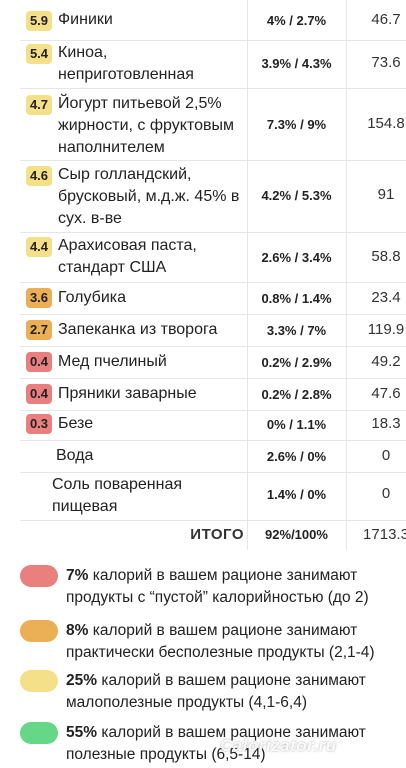 The width and height of the screenshot is (406, 768). Describe the element at coordinates (296, 124) in the screenshot. I see `percent-cell: 7.3% / 9%` at that location.